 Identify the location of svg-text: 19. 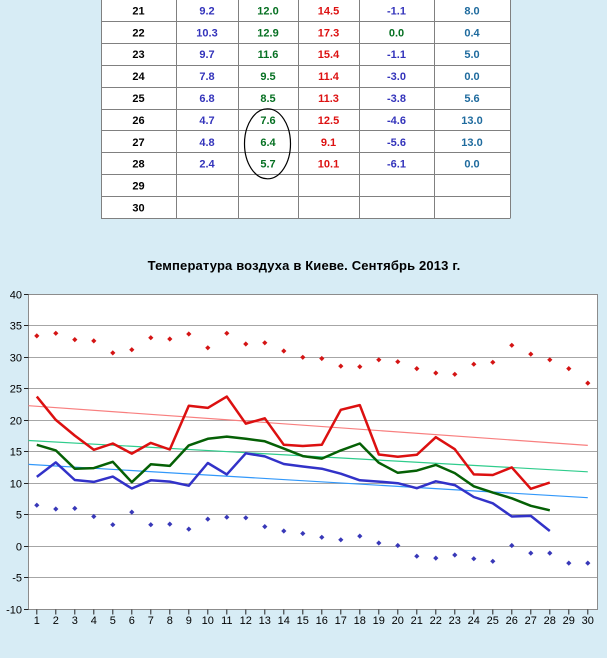
(379, 621).